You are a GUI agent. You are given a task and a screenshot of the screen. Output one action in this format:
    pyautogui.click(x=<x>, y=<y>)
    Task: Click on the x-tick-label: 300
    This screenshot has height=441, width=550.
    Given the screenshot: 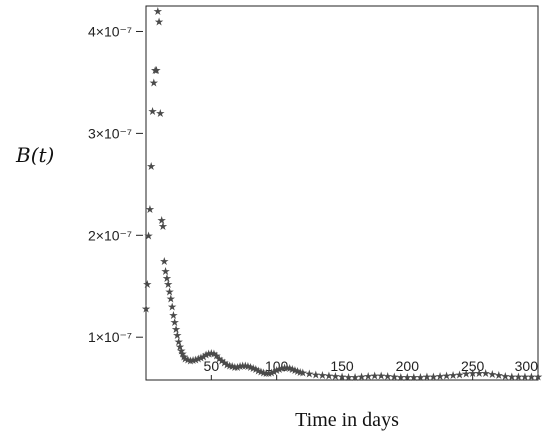 What is the action you would take?
    pyautogui.click(x=527, y=366)
    